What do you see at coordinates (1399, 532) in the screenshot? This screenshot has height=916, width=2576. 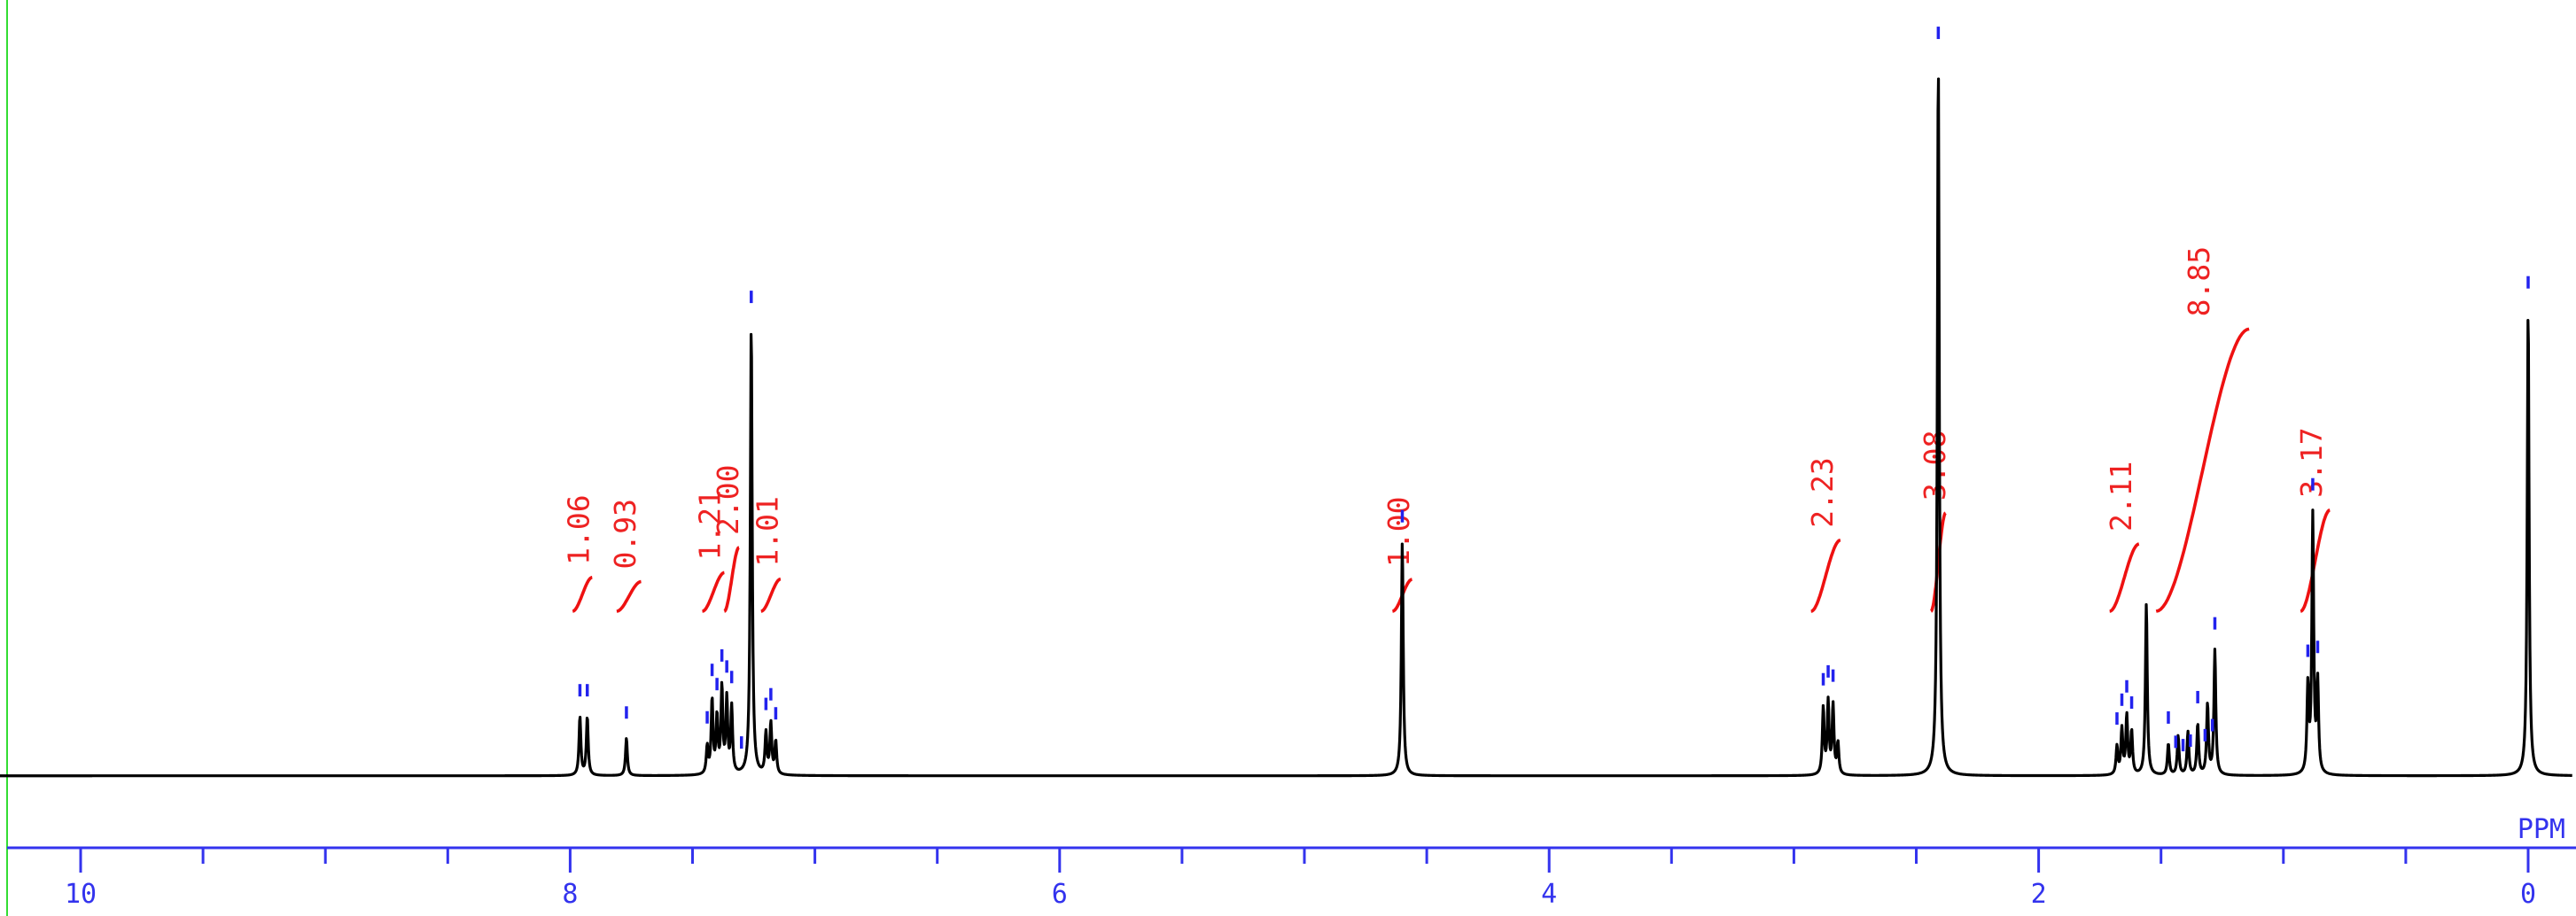 I see `integral-label: 1.00` at bounding box center [1399, 532].